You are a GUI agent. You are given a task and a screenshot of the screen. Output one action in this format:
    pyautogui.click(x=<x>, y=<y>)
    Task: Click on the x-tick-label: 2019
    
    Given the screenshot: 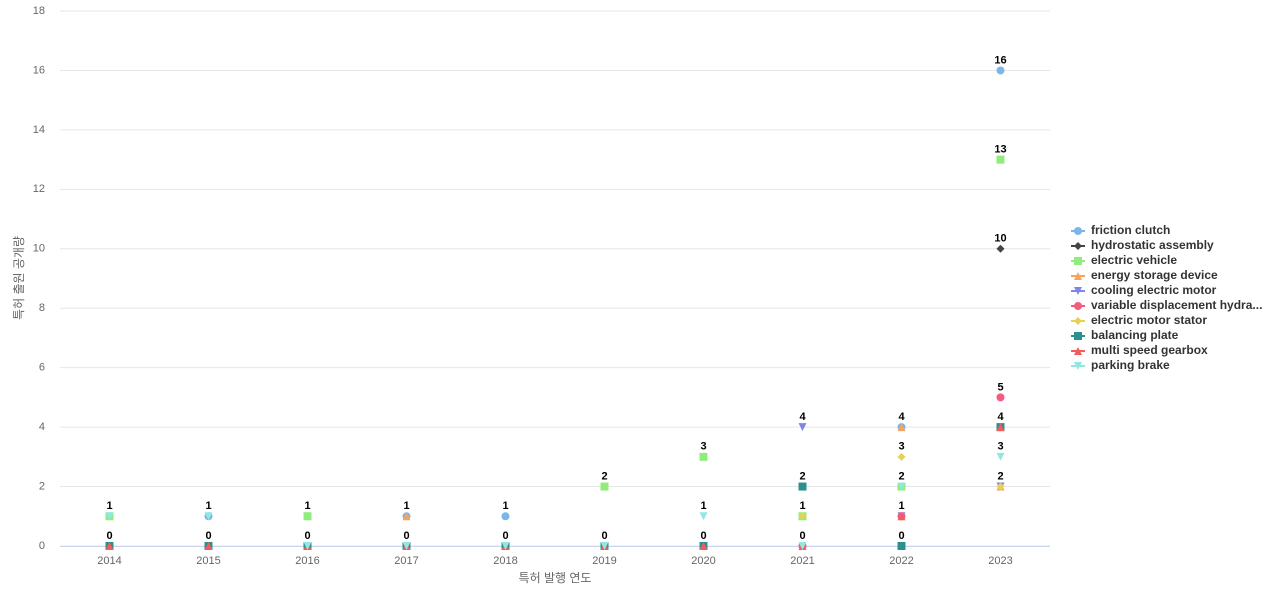 What is the action you would take?
    pyautogui.click(x=604, y=561)
    